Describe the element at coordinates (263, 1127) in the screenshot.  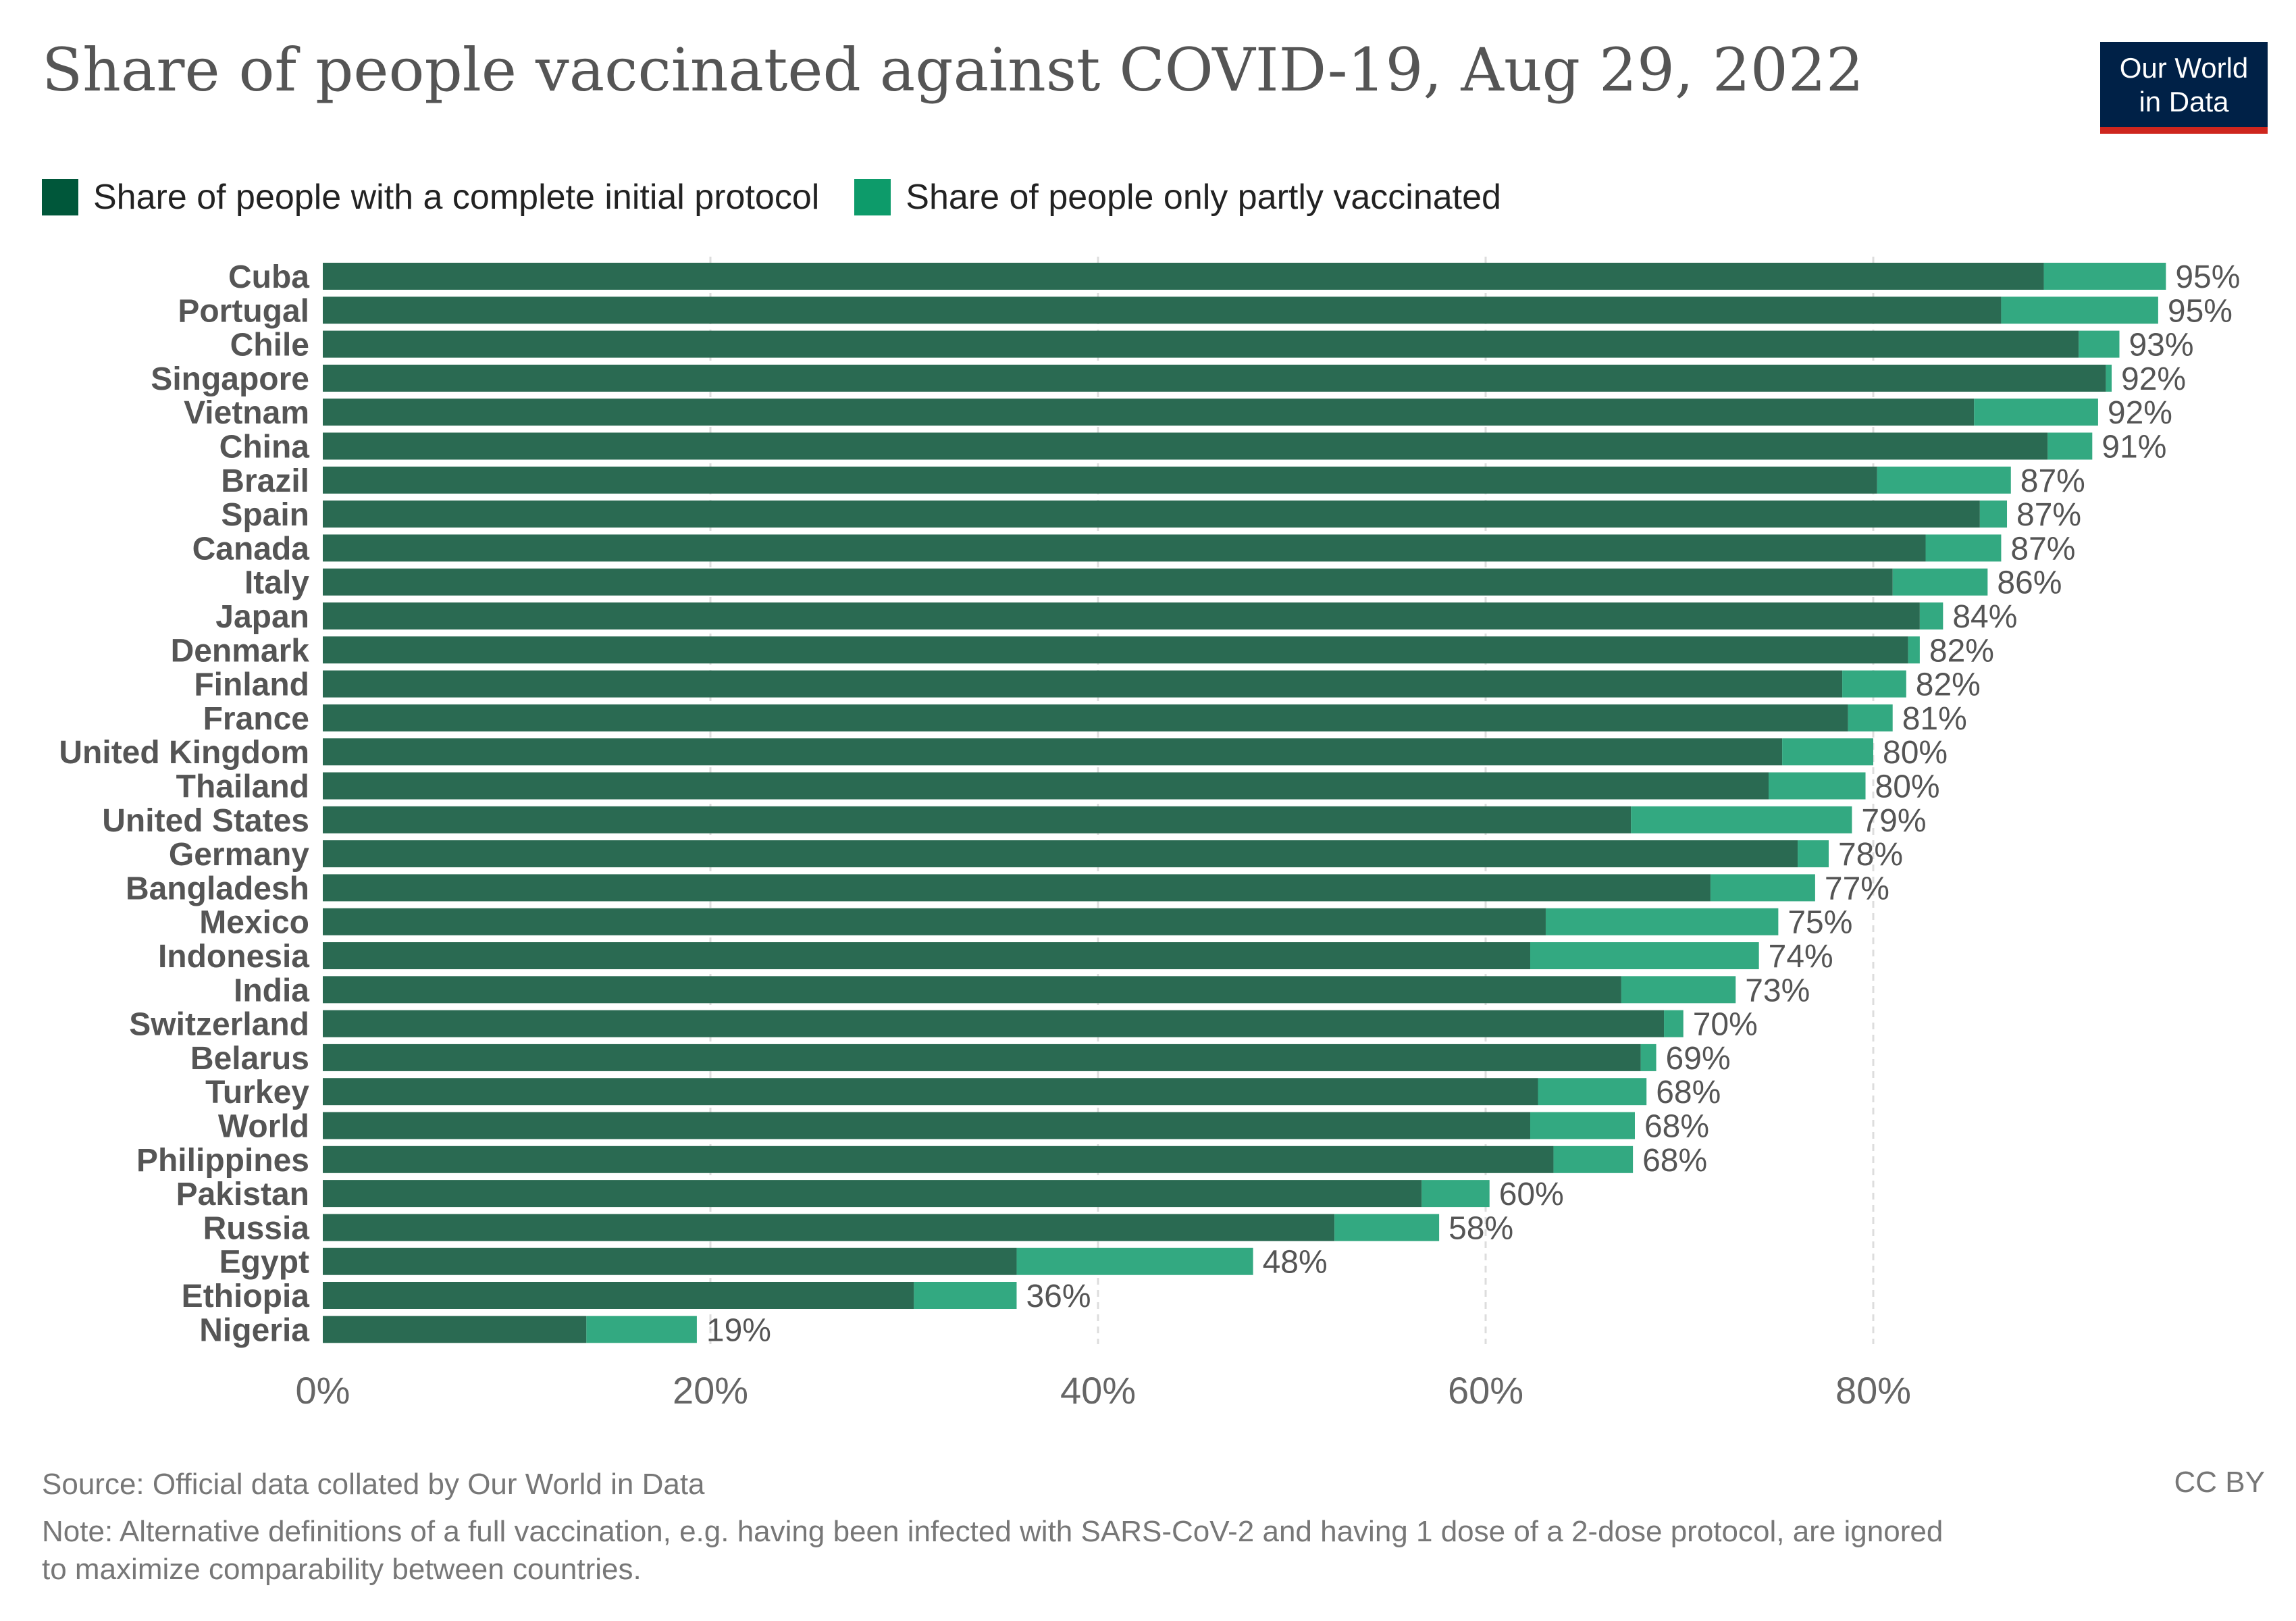
I see `category-label: World` at that location.